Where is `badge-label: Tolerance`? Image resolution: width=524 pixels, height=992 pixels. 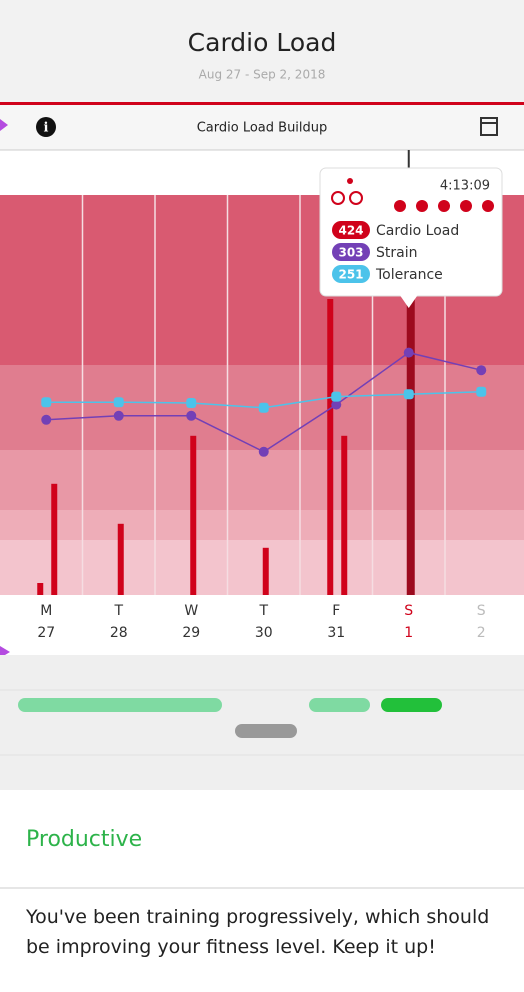 badge-label: Tolerance is located at coordinates (409, 275).